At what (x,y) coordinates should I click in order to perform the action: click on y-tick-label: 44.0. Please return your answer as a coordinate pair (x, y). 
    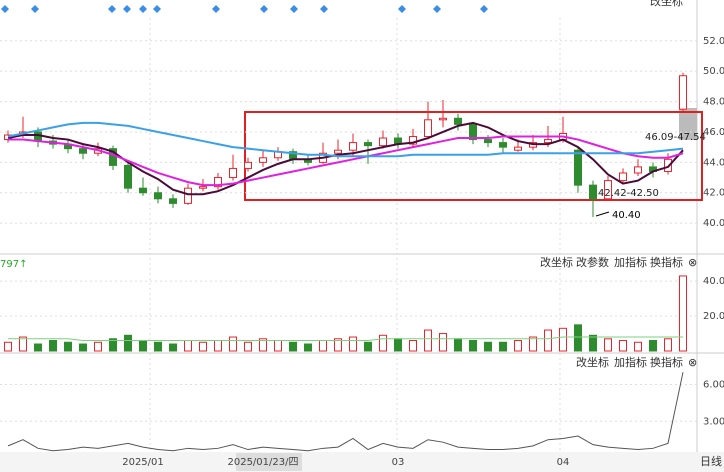
    Looking at the image, I should click on (713, 162).